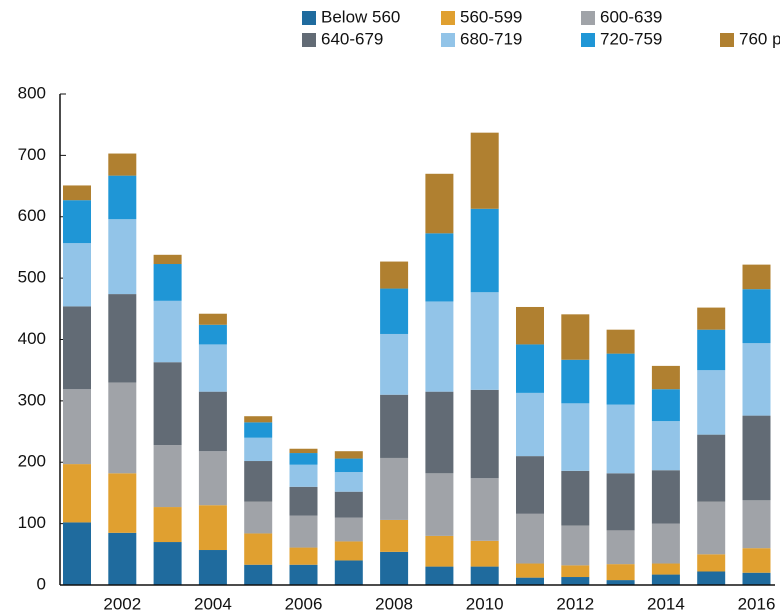 Image resolution: width=780 pixels, height=615 pixels. Describe the element at coordinates (304, 603) in the screenshot. I see `x-tick-label: 2006` at that location.